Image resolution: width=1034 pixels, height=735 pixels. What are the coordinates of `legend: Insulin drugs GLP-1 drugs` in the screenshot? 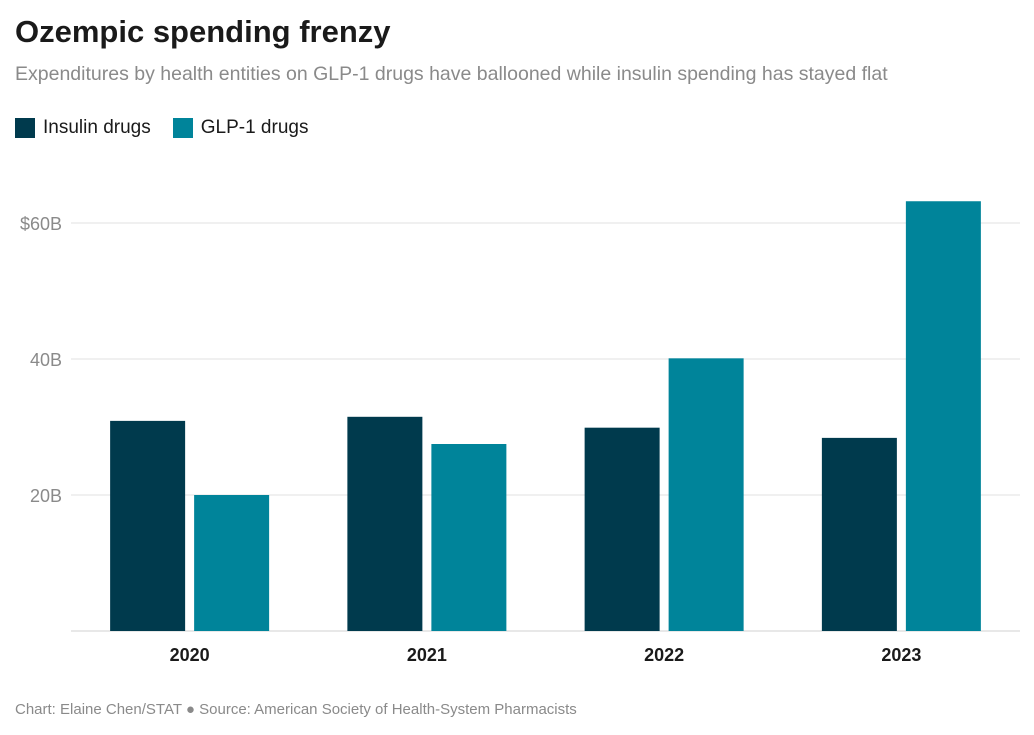 It's located at (161, 128).